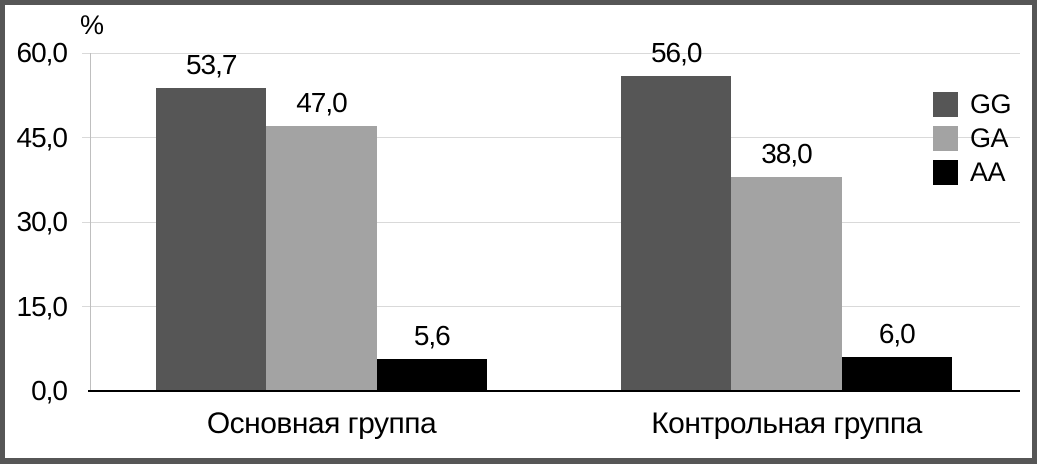 The image size is (1037, 464). What do you see at coordinates (897, 334) in the screenshot?
I see `value-label-AA-1: 6,0` at bounding box center [897, 334].